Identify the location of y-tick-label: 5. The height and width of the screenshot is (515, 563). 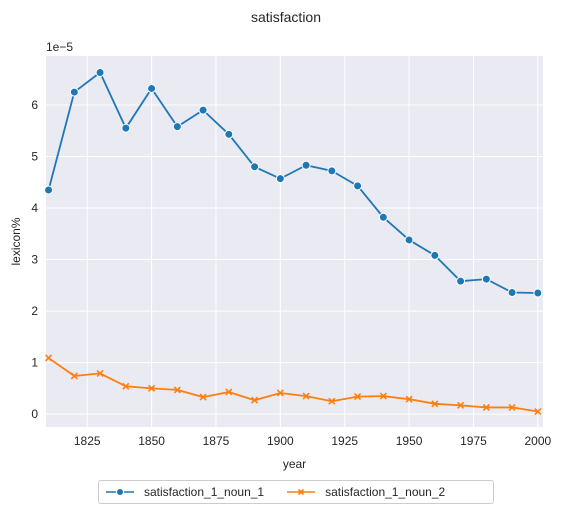
(34, 156).